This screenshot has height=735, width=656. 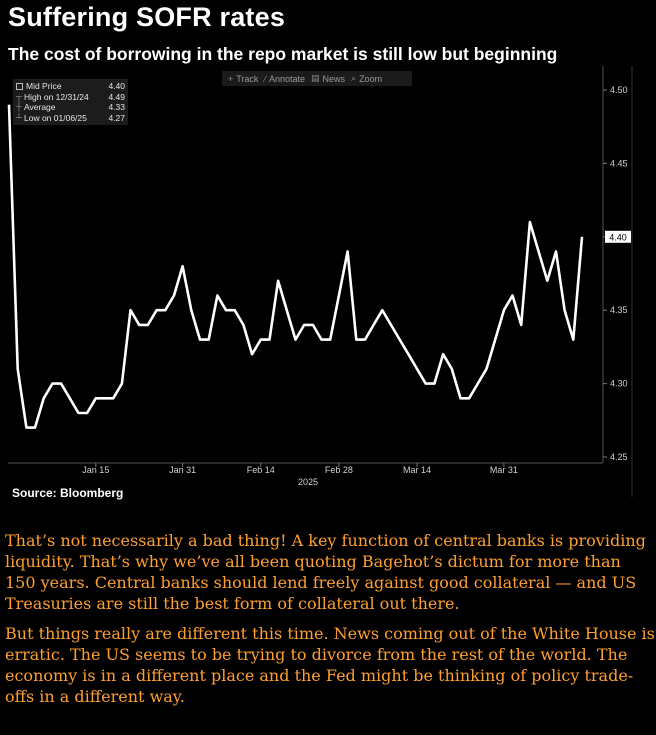 I want to click on low-marker-icon: ┴, so click(x=19, y=117).